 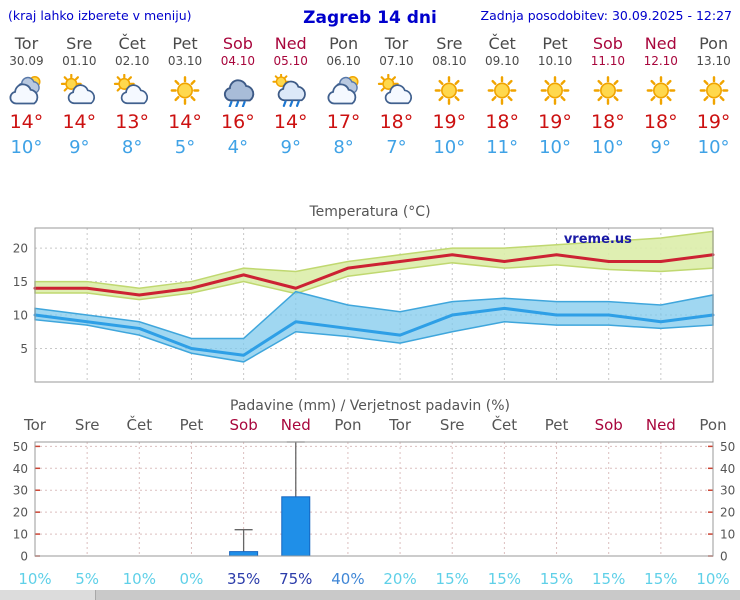 What do you see at coordinates (396, 96) in the screenshot?
I see `day-column: Tor 07.10 18° 7°` at bounding box center [396, 96].